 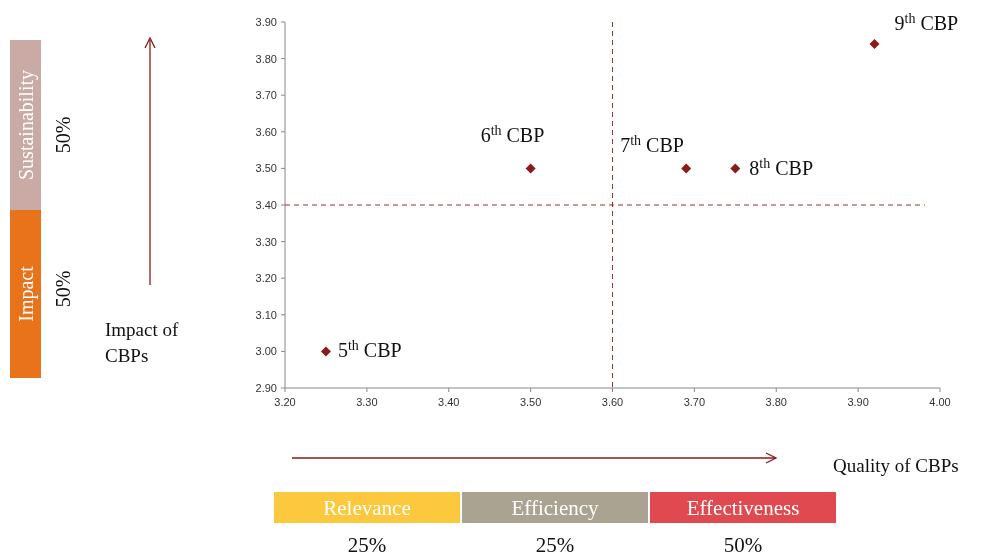 What do you see at coordinates (285, 402) in the screenshot?
I see `x-tick-label: 3.20` at bounding box center [285, 402].